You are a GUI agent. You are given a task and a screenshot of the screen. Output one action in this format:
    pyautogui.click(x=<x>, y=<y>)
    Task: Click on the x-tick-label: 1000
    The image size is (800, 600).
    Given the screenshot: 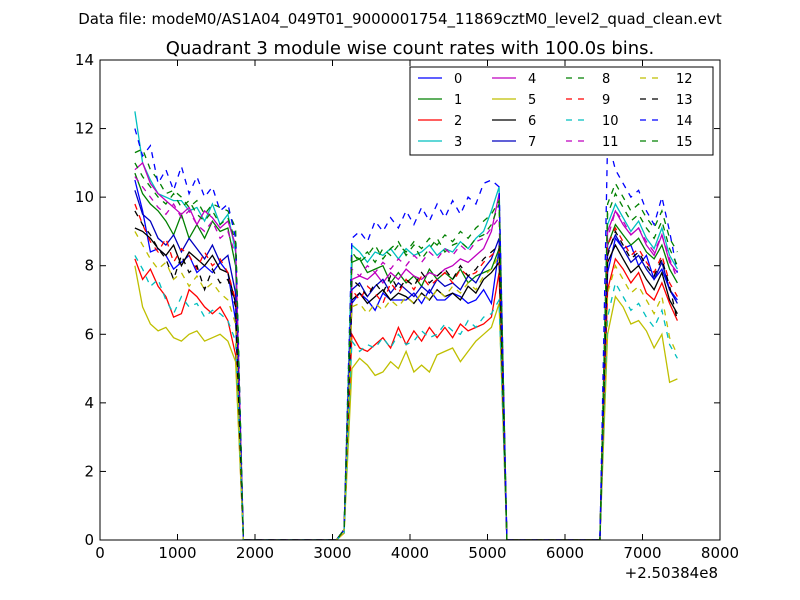 What is the action you would take?
    pyautogui.click(x=177, y=553)
    